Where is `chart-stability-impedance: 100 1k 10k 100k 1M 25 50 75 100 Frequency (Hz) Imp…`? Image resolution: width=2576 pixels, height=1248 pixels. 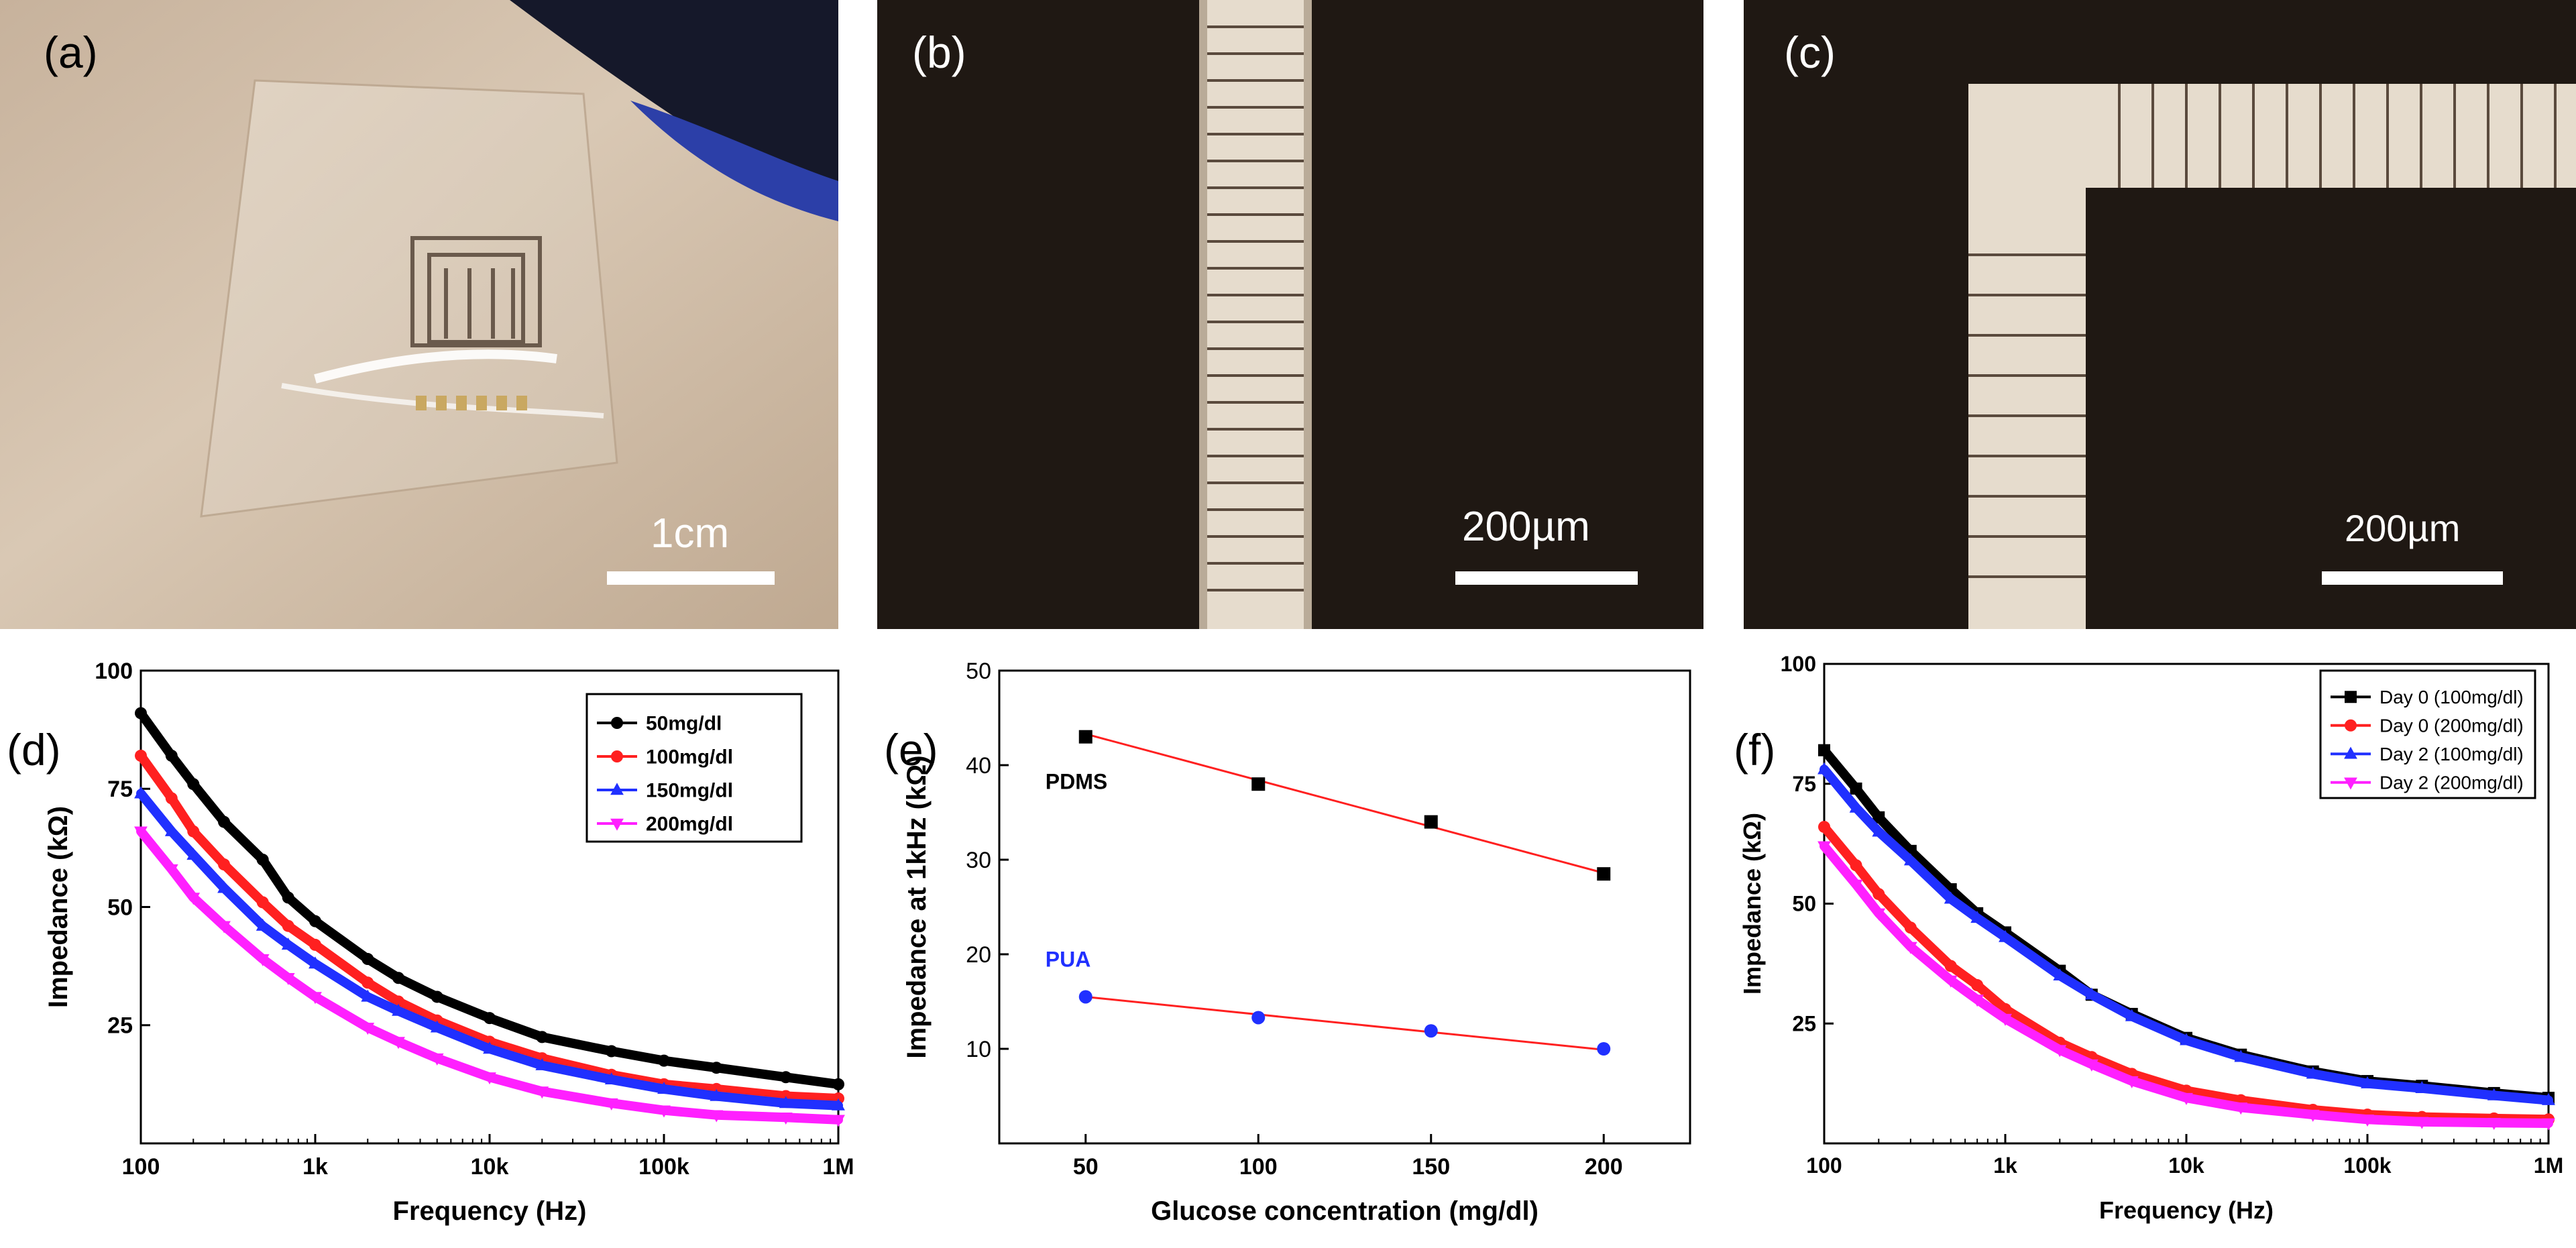
chart-stability-impedance: 100 1k 10k 100k 1M 25 50 75 100 Frequency (Hz) Imp… is located at coordinates (2150, 938).